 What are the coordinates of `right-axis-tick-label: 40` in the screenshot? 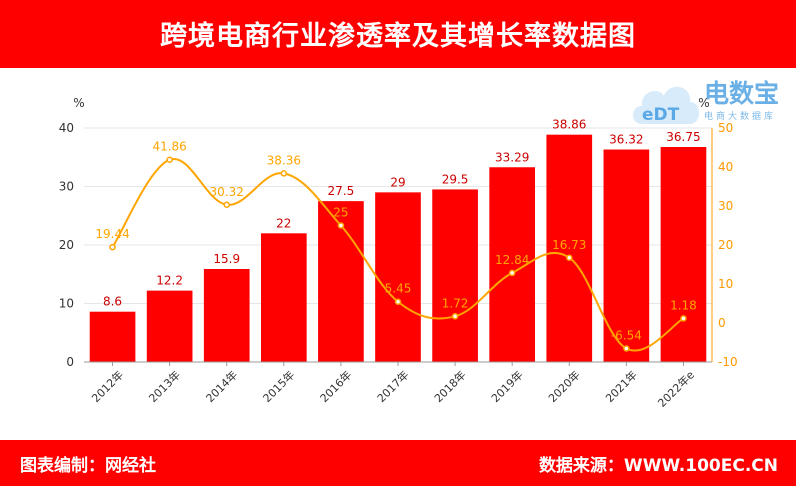 It's located at (725, 167).